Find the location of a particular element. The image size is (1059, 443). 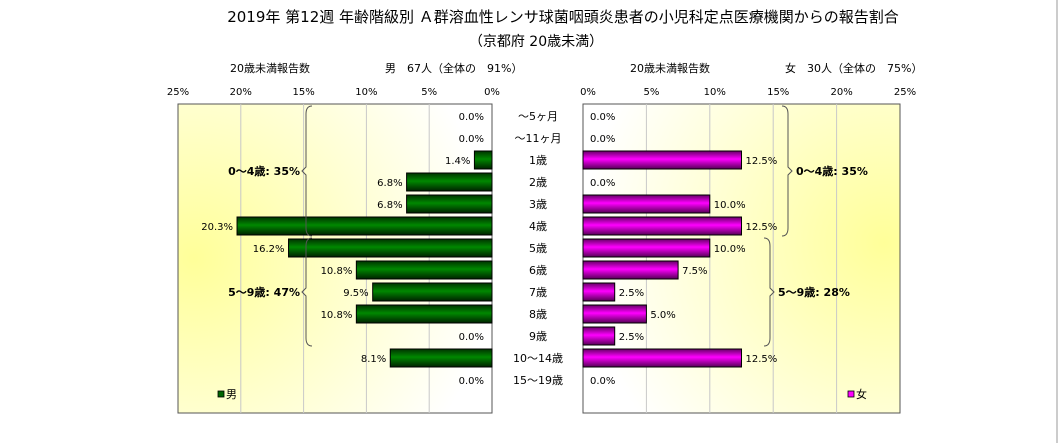

female-group-label: 5～9歳: 28% is located at coordinates (814, 292).